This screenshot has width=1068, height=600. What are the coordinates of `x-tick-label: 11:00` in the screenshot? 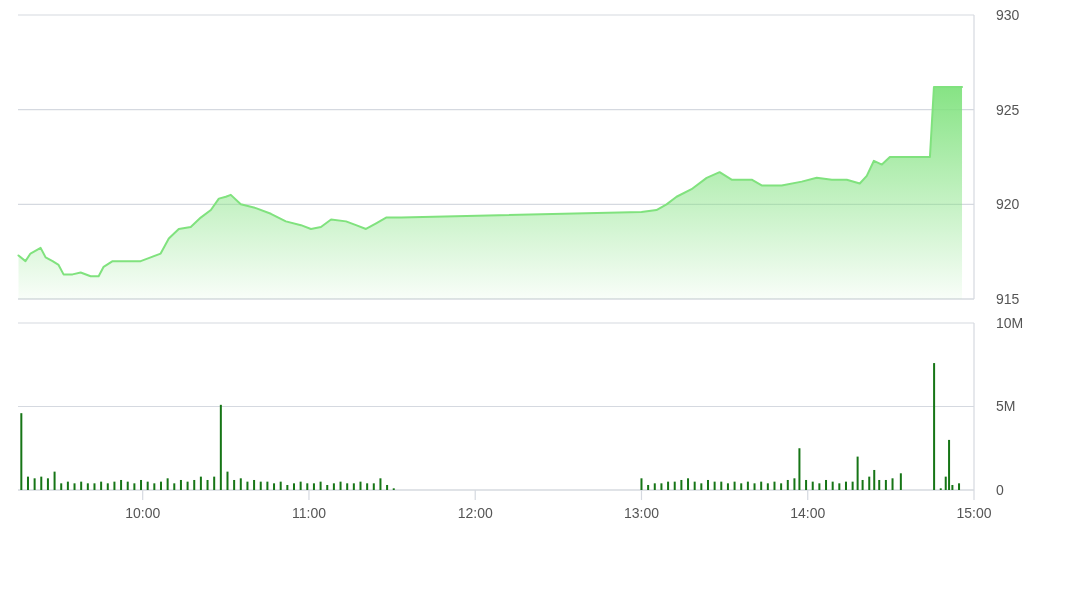 It's located at (309, 513).